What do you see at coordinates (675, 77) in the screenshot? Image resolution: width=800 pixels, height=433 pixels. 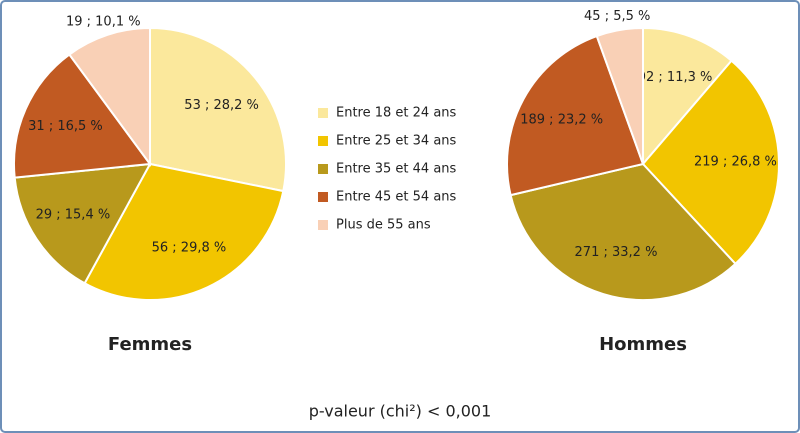 I see `data-label: 92 ; 11,3 %` at bounding box center [675, 77].